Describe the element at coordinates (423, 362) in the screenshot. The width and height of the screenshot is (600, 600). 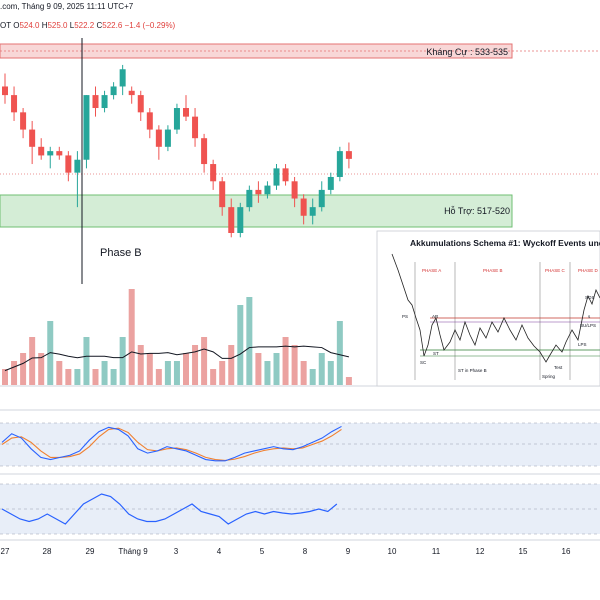
I see `inset-sc: SC` at that location.